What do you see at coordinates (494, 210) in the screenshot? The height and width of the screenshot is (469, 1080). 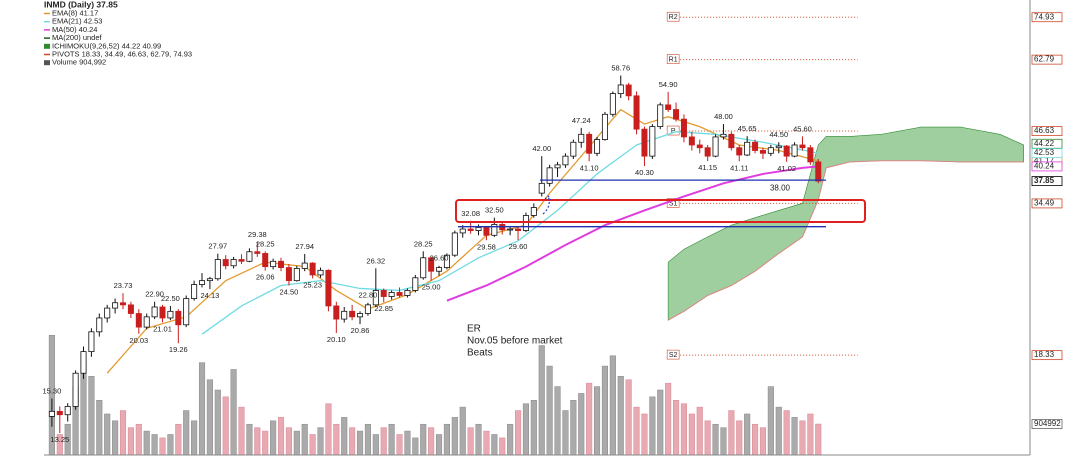 I see `price-label: 32.50` at bounding box center [494, 210].